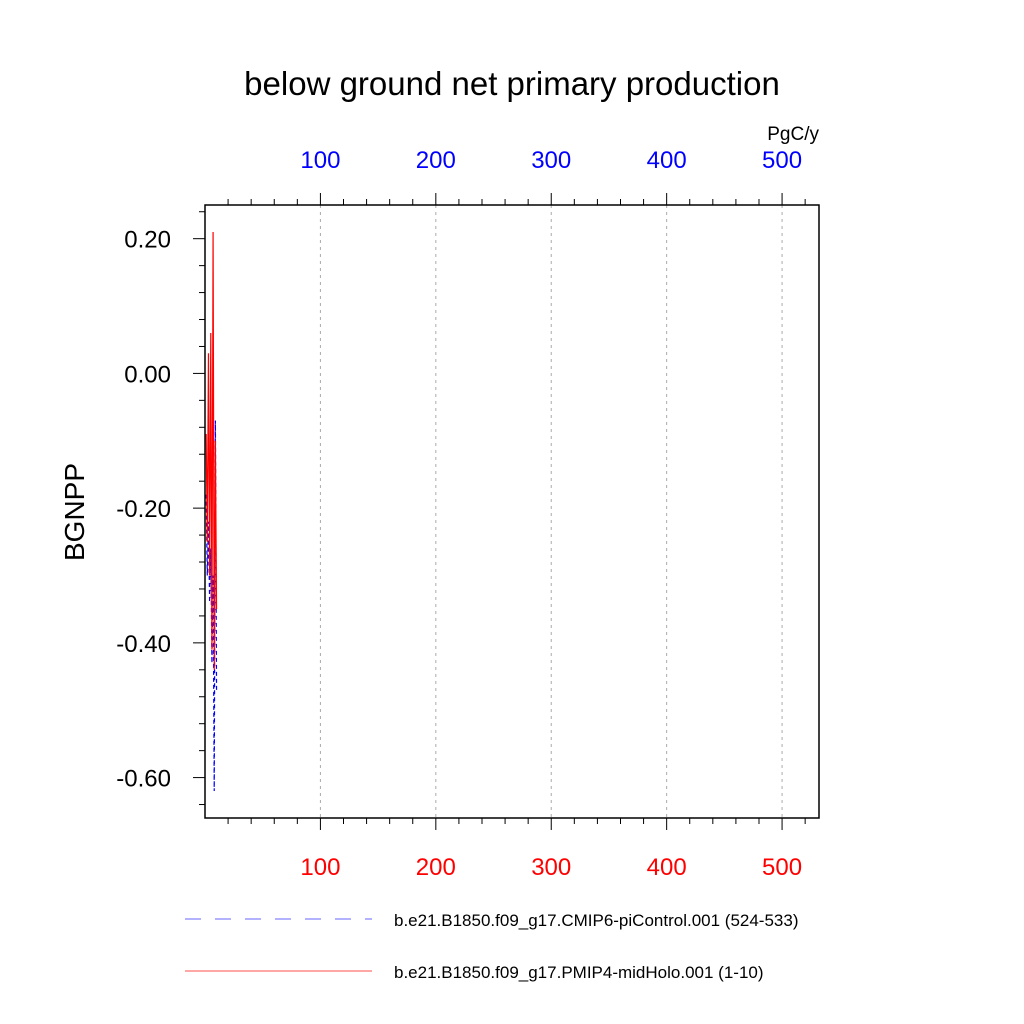  What do you see at coordinates (782, 867) in the screenshot?
I see `bottom-x-tick-label: 500` at bounding box center [782, 867].